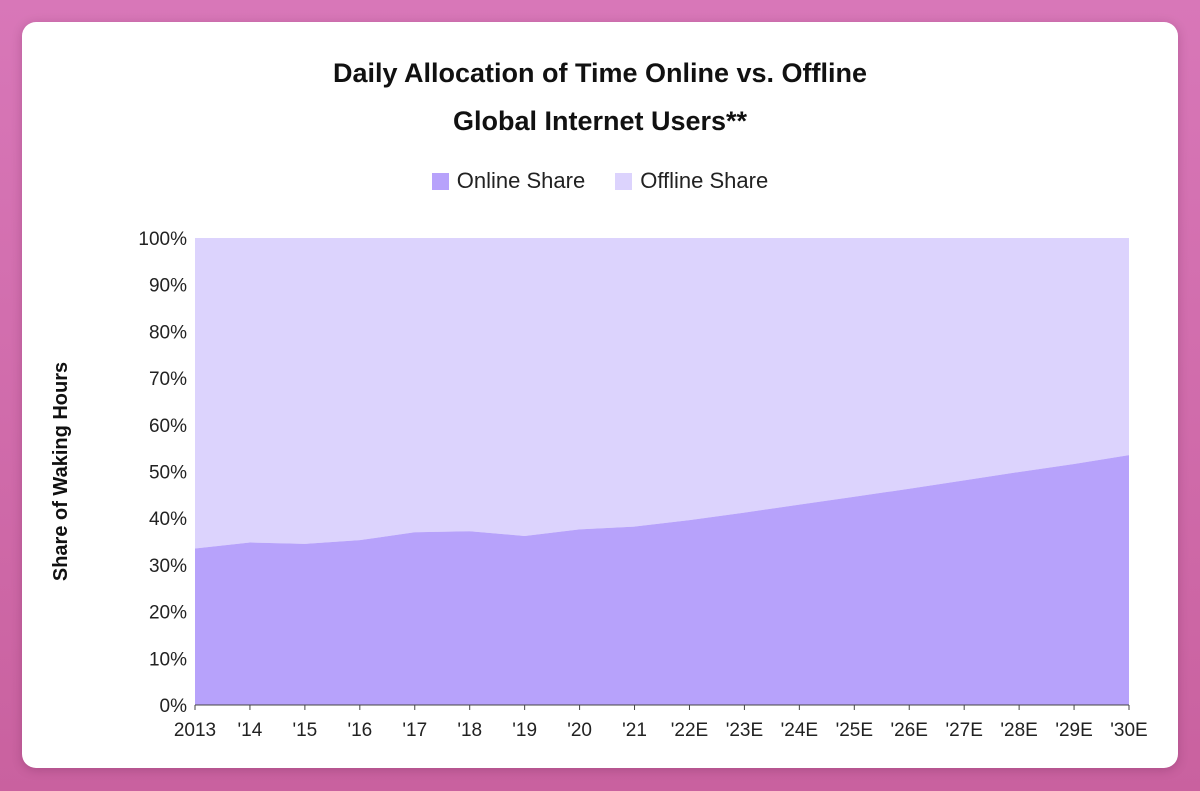 Image resolution: width=1200 pixels, height=791 pixels. Describe the element at coordinates (168, 613) in the screenshot. I see `y-tick-label: 20%` at that location.